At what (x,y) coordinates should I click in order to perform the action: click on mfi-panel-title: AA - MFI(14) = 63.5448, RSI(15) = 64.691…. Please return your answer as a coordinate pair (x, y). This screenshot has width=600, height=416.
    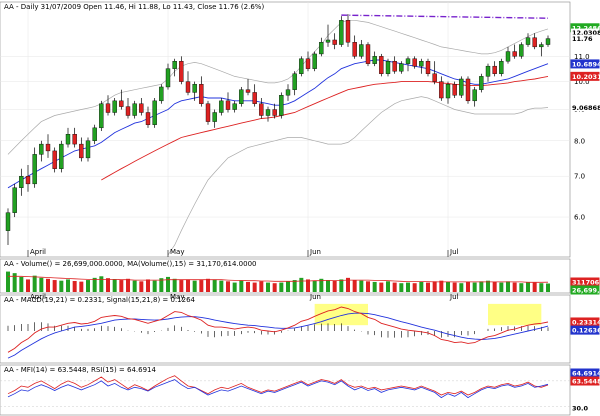
    Looking at the image, I should click on (80, 370).